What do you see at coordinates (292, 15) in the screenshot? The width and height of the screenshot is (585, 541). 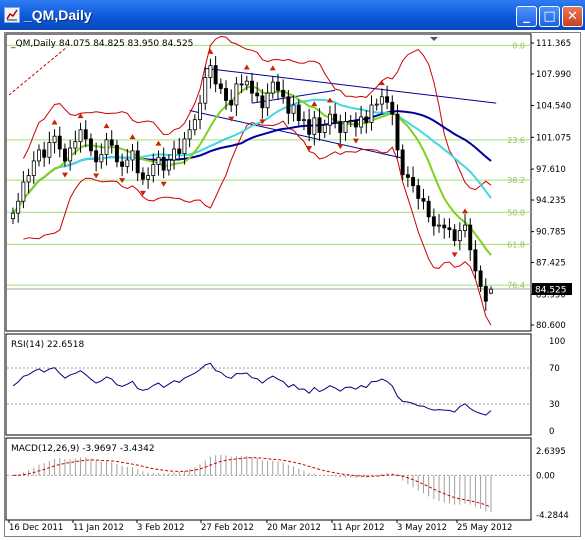 I see `title-bar: _QM,Daily _ □ ✕` at bounding box center [292, 15].